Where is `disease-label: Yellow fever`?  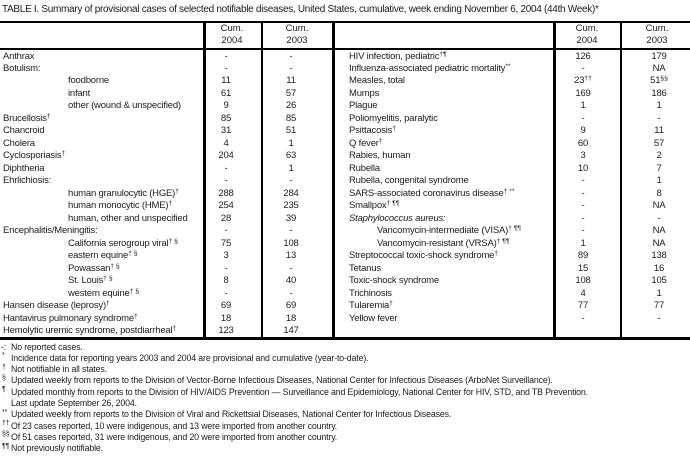 disease-label: Yellow fever is located at coordinates (373, 319).